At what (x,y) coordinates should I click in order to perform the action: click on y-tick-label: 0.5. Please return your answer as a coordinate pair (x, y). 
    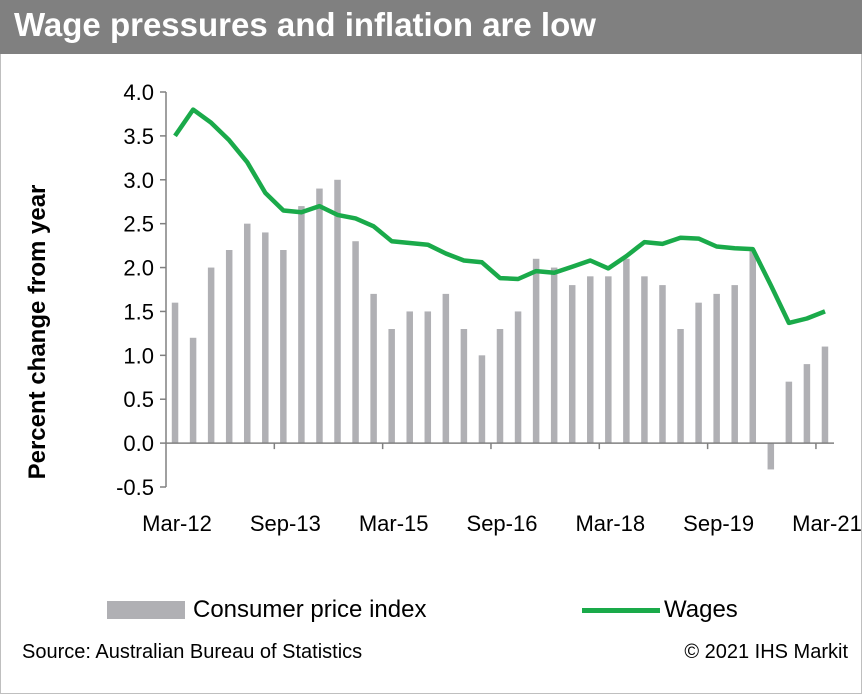
    Looking at the image, I should click on (138, 399).